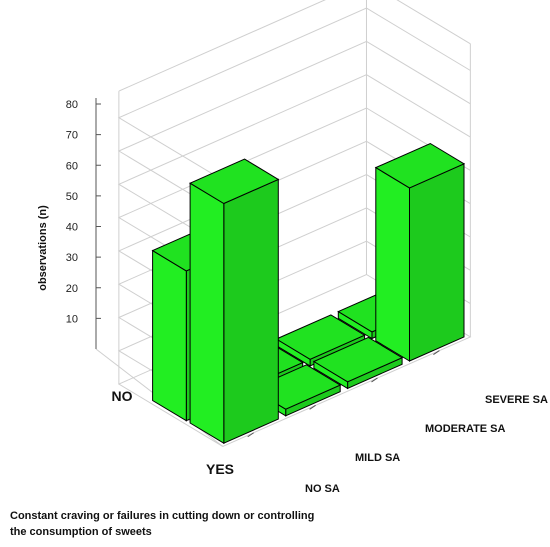 This screenshot has width=550, height=547. Describe the element at coordinates (122, 396) in the screenshot. I see `row-label: NO` at that location.